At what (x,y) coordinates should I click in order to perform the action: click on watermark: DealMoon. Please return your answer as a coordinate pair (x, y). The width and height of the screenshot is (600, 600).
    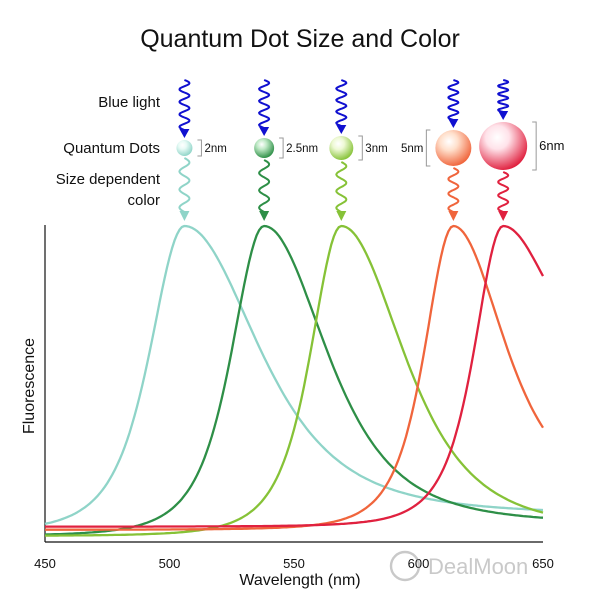
    Looking at the image, I should click on (458, 566).